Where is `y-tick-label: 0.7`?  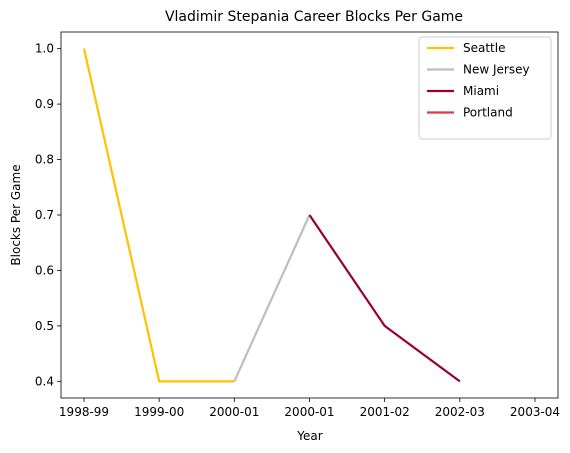 y-tick-label: 0.7 is located at coordinates (44, 215).